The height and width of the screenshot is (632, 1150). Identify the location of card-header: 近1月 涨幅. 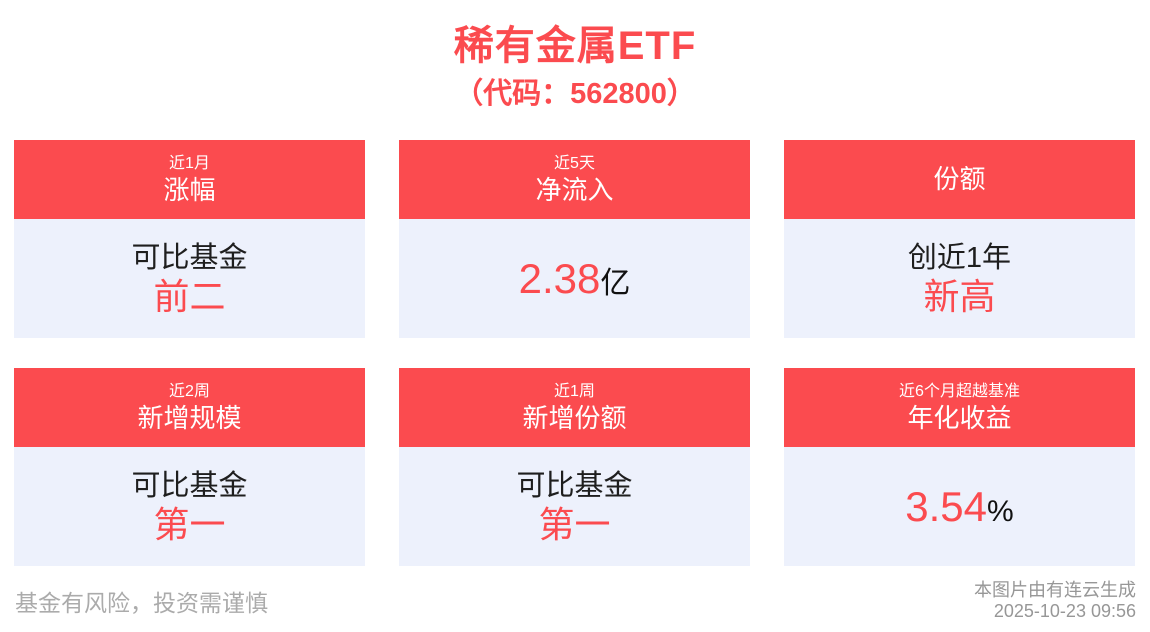
(189, 179).